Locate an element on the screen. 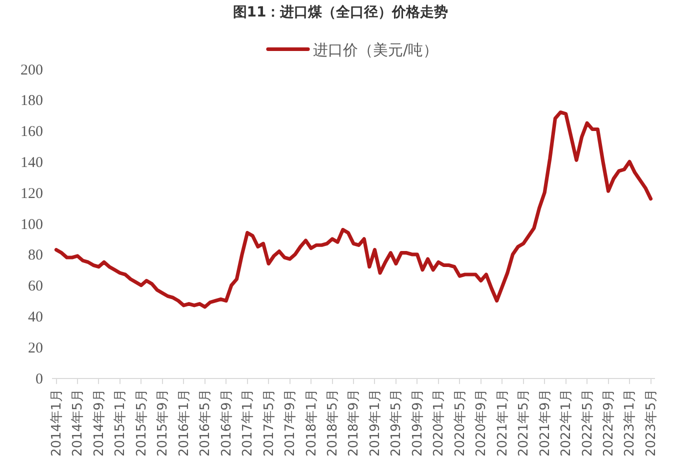  x-tick-label: 2021年1月 is located at coordinates (502, 423).